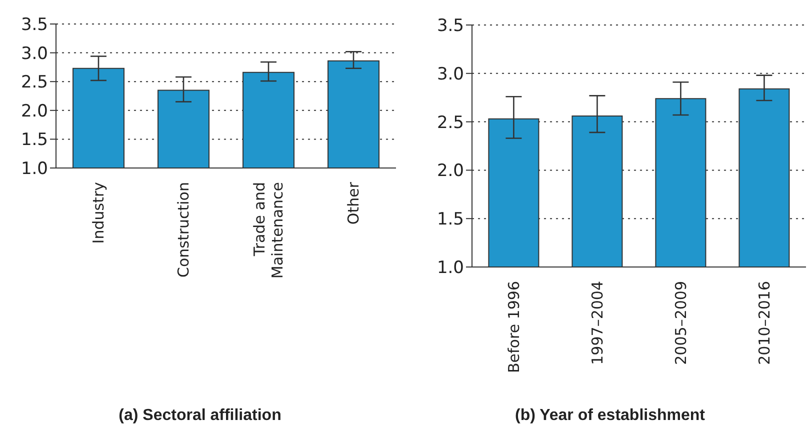  What do you see at coordinates (681, 323) in the screenshot?
I see `x-tick-label: 2005–2009` at bounding box center [681, 323].